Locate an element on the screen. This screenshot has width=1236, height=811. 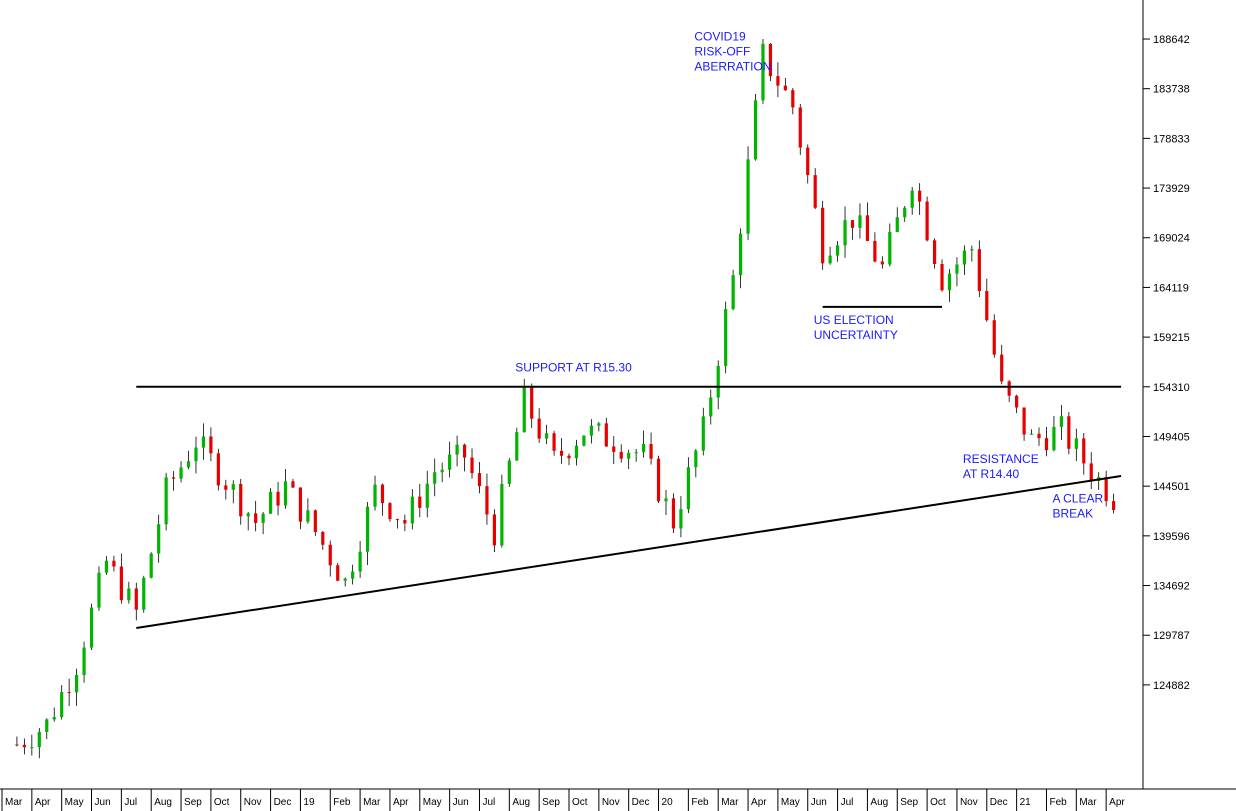
x-tick-label: Jul is located at coordinates (130, 802).